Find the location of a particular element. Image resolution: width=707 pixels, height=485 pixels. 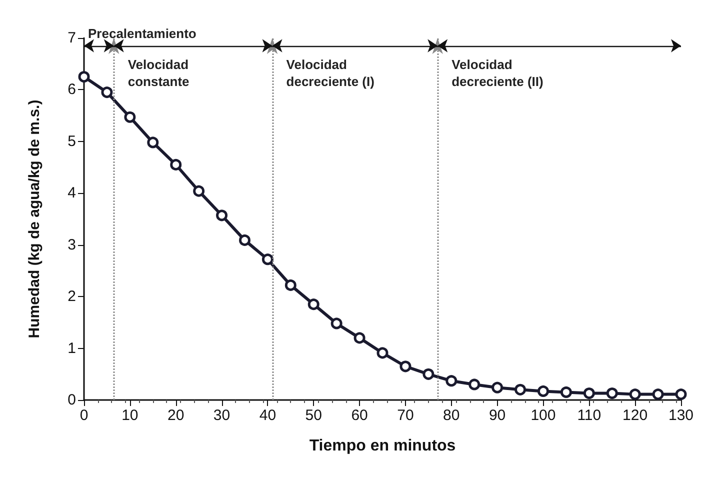

x-tick-label: 70 is located at coordinates (405, 415).